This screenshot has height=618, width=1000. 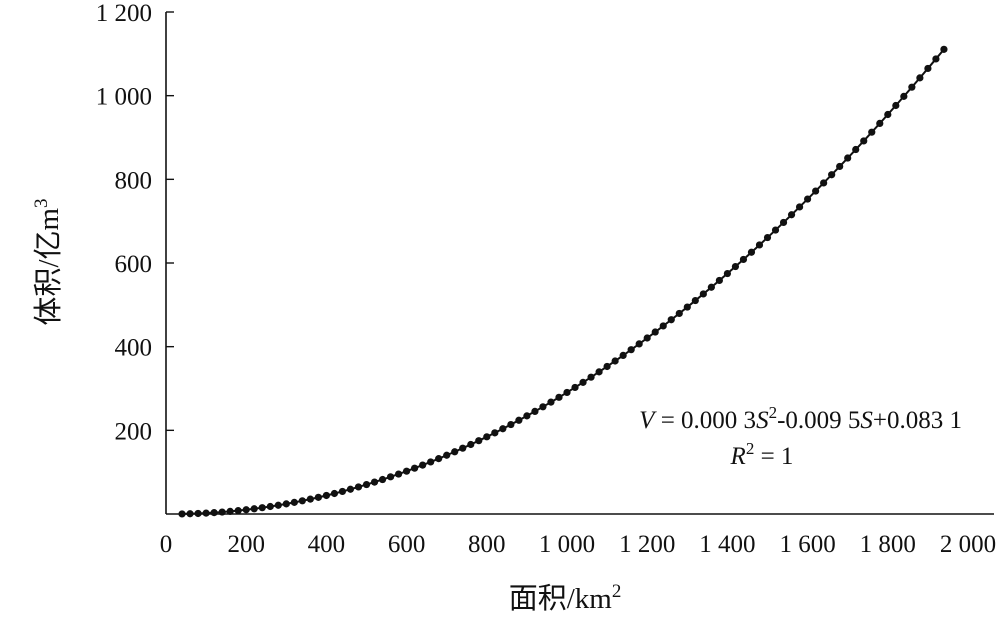 I want to click on fit-equation: V = 0.000 3S2-0.009 5S+0.083 1, so click(x=800, y=418).